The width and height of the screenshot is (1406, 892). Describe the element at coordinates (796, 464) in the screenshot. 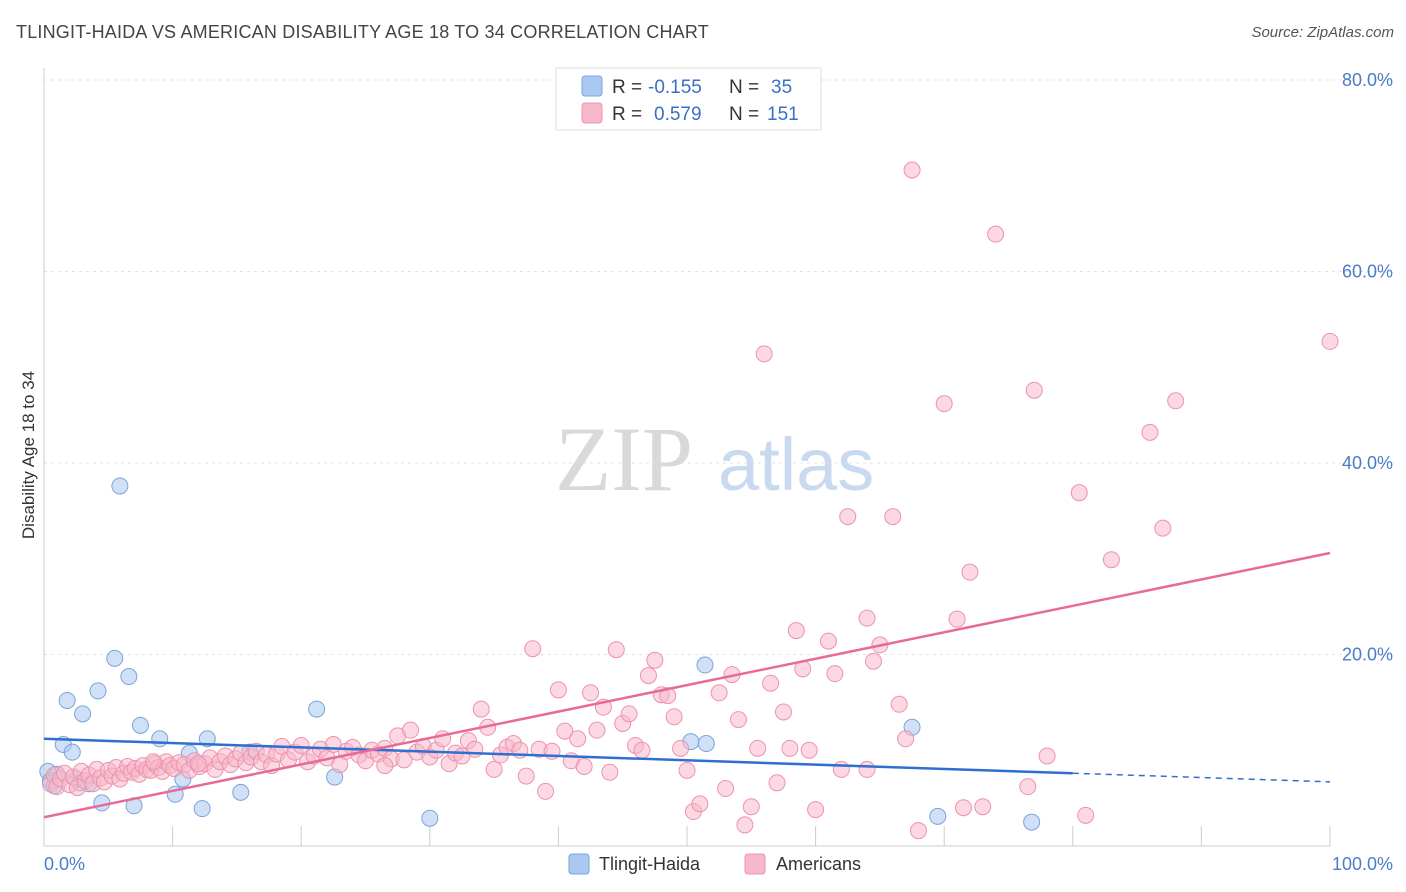

I see `watermark-atlas: atlas` at that location.